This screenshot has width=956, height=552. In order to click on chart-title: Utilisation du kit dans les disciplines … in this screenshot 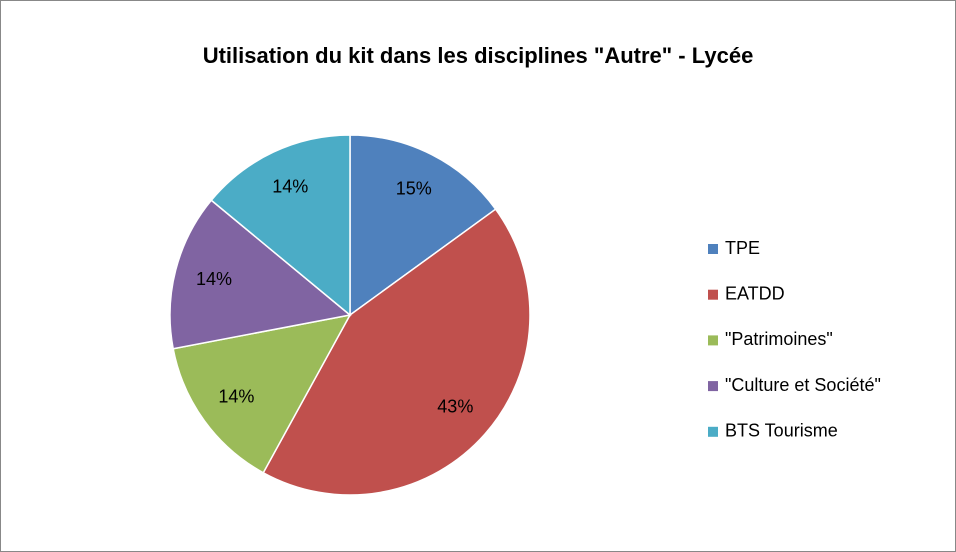, I will do `click(478, 55)`.